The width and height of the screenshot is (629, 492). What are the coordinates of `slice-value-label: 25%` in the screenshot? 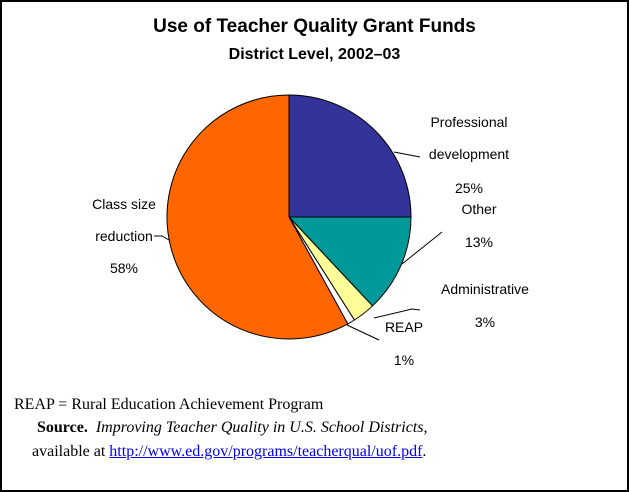 It's located at (469, 188).